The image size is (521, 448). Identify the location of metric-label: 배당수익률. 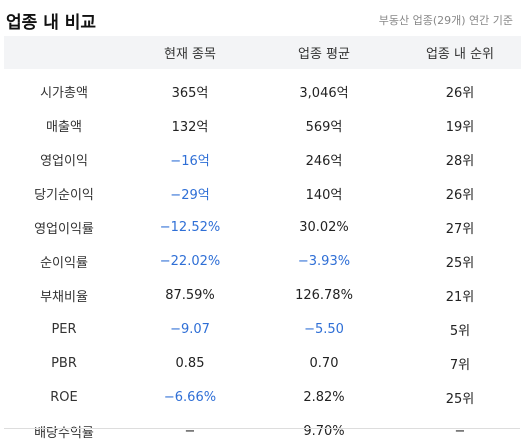
(64, 433).